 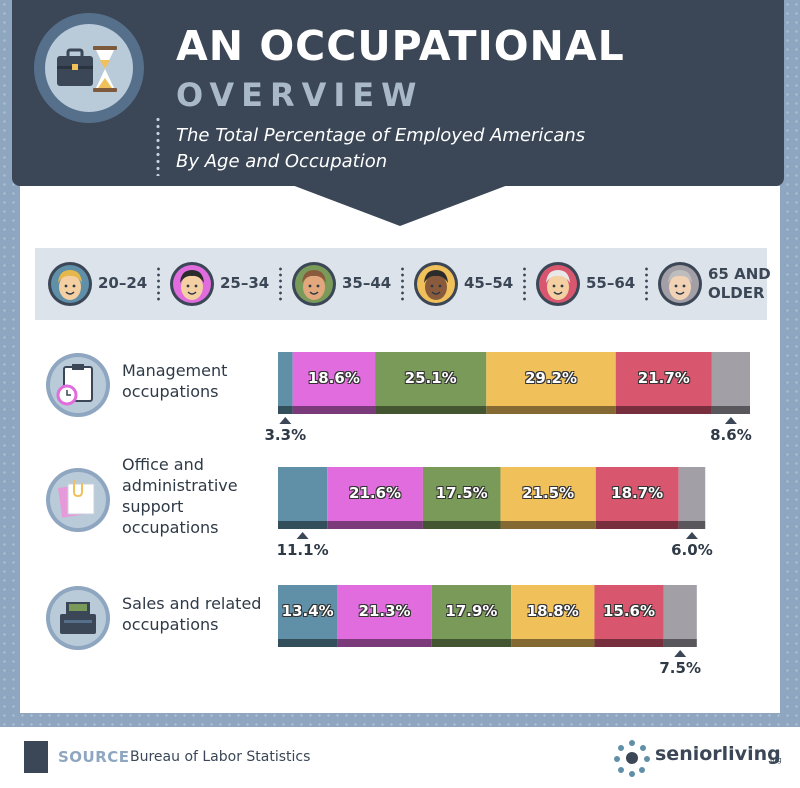 I want to click on value-label: 21.6%, so click(x=375, y=493).